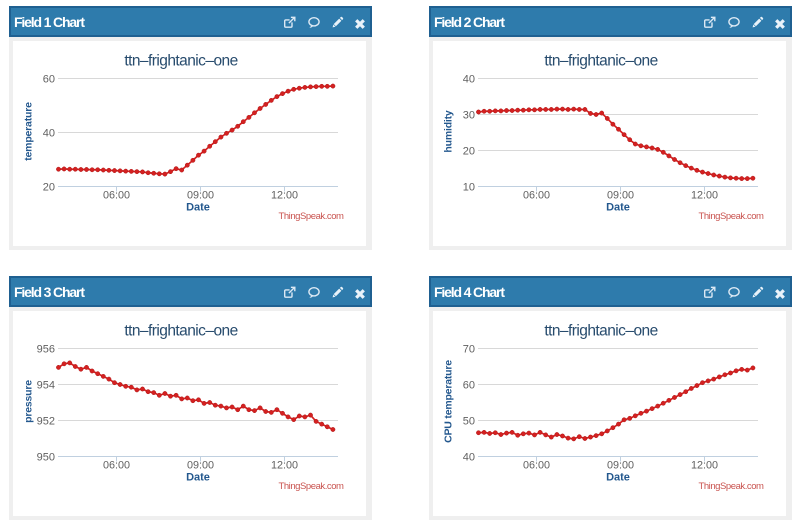 Image resolution: width=800 pixels, height=520 pixels. I want to click on svg-text: 30, so click(469, 116).